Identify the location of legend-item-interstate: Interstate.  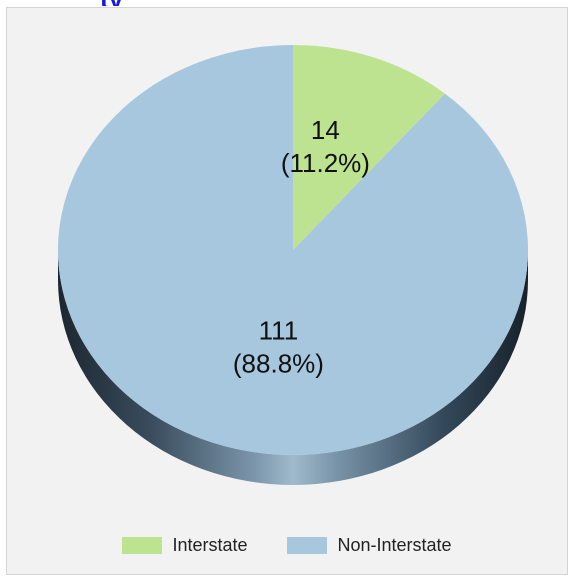
(184, 545).